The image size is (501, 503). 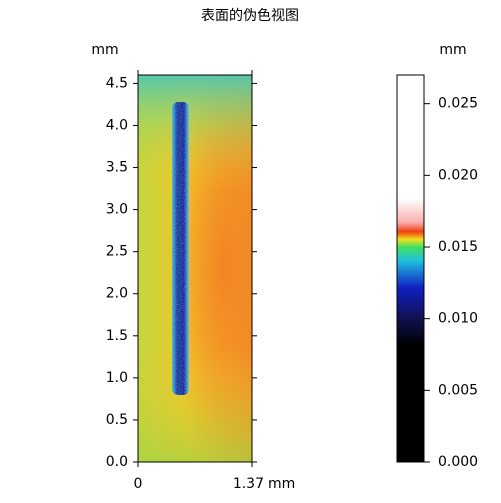 What do you see at coordinates (117, 210) in the screenshot?
I see `y-tick-label: 3.0` at bounding box center [117, 210].